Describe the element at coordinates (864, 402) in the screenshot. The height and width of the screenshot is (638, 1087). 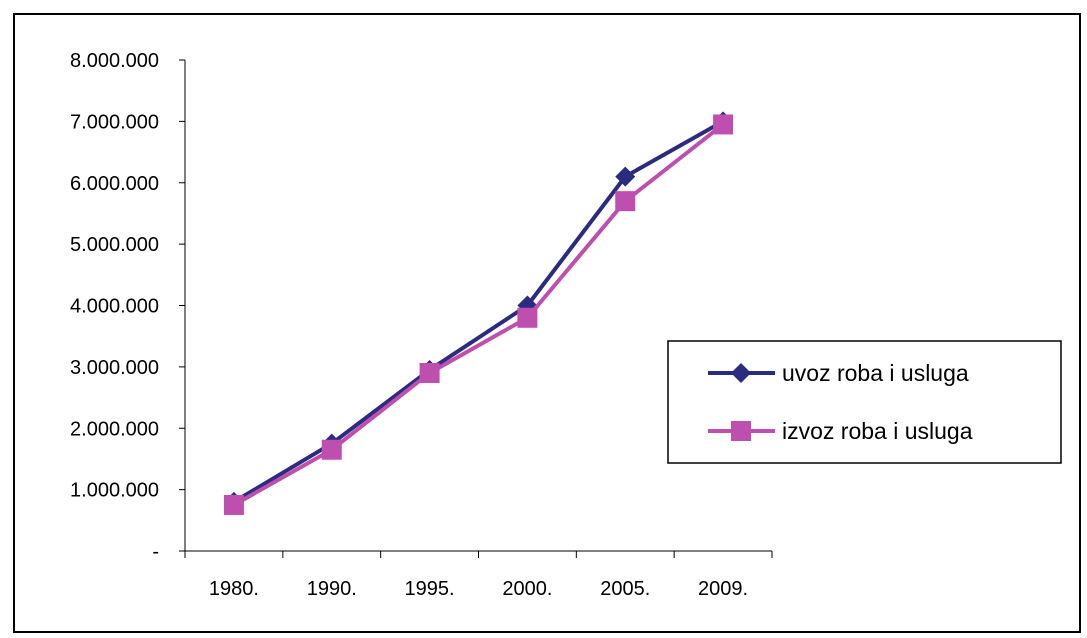
I see `legend: uvoz roba i usluga izvoz roba i usluga` at that location.